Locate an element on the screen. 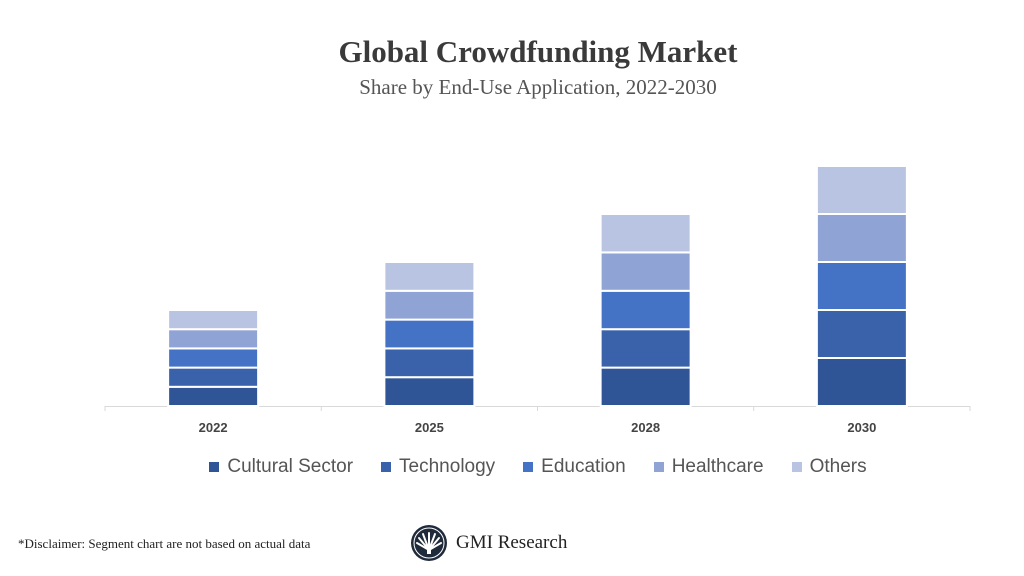  fan-logo-icon is located at coordinates (429, 543).